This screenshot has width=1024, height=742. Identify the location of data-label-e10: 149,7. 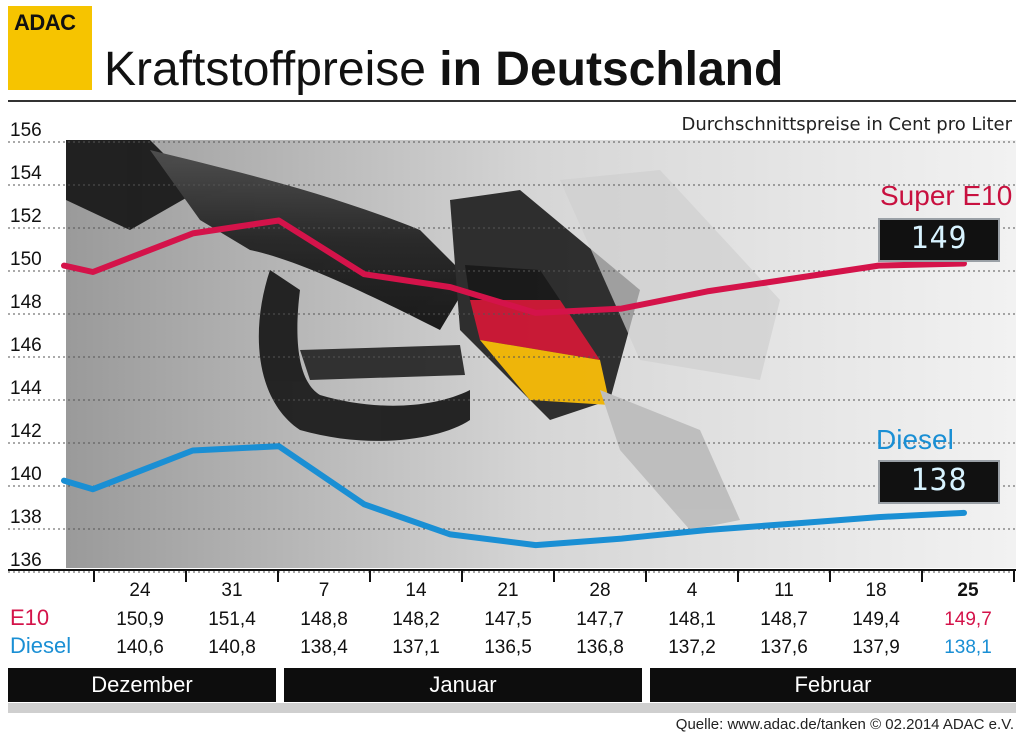
(968, 619).